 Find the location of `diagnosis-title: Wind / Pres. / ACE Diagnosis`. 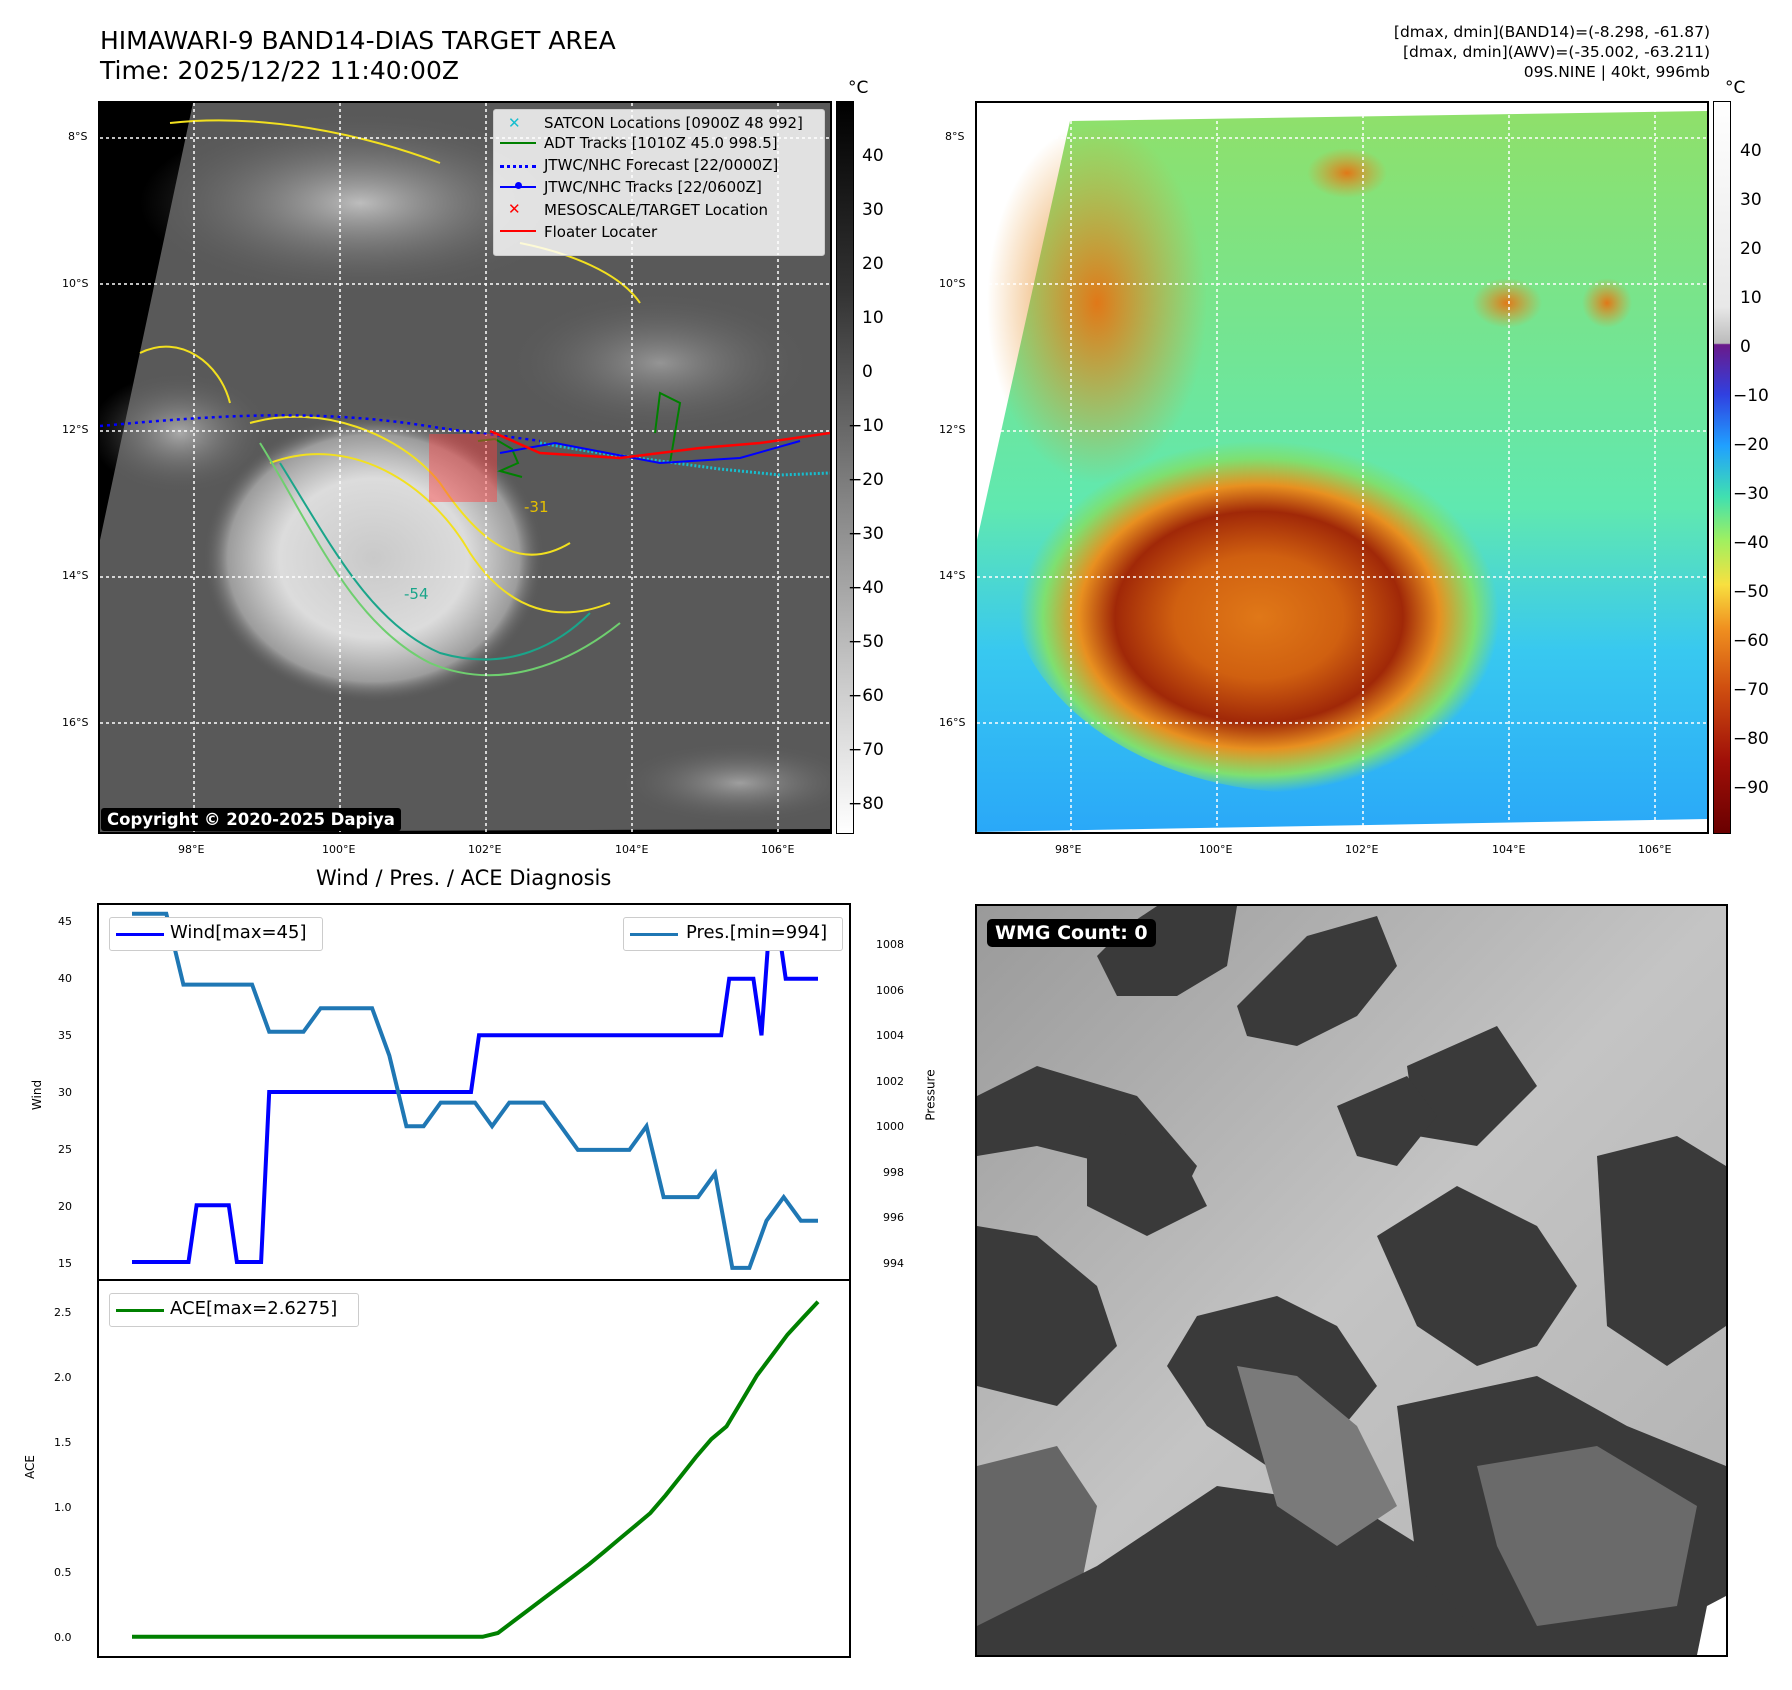

diagnosis-title: Wind / Pres. / ACE Diagnosis is located at coordinates (464, 878).